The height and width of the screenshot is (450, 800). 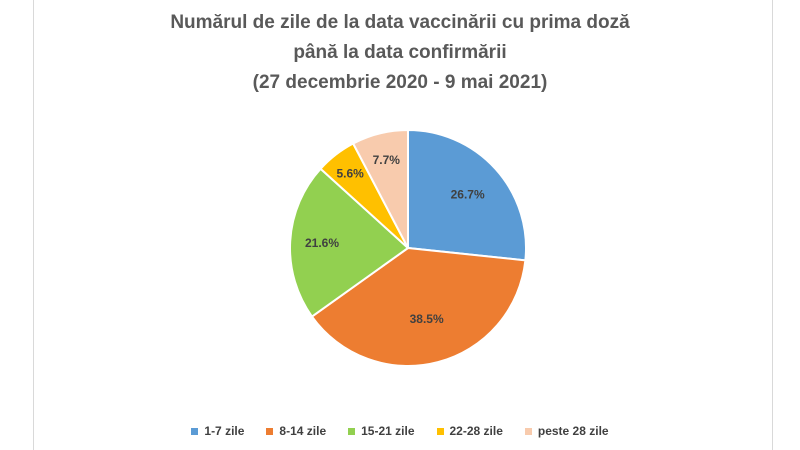 I want to click on legend-swatch-1-7-zile, so click(x=195, y=431).